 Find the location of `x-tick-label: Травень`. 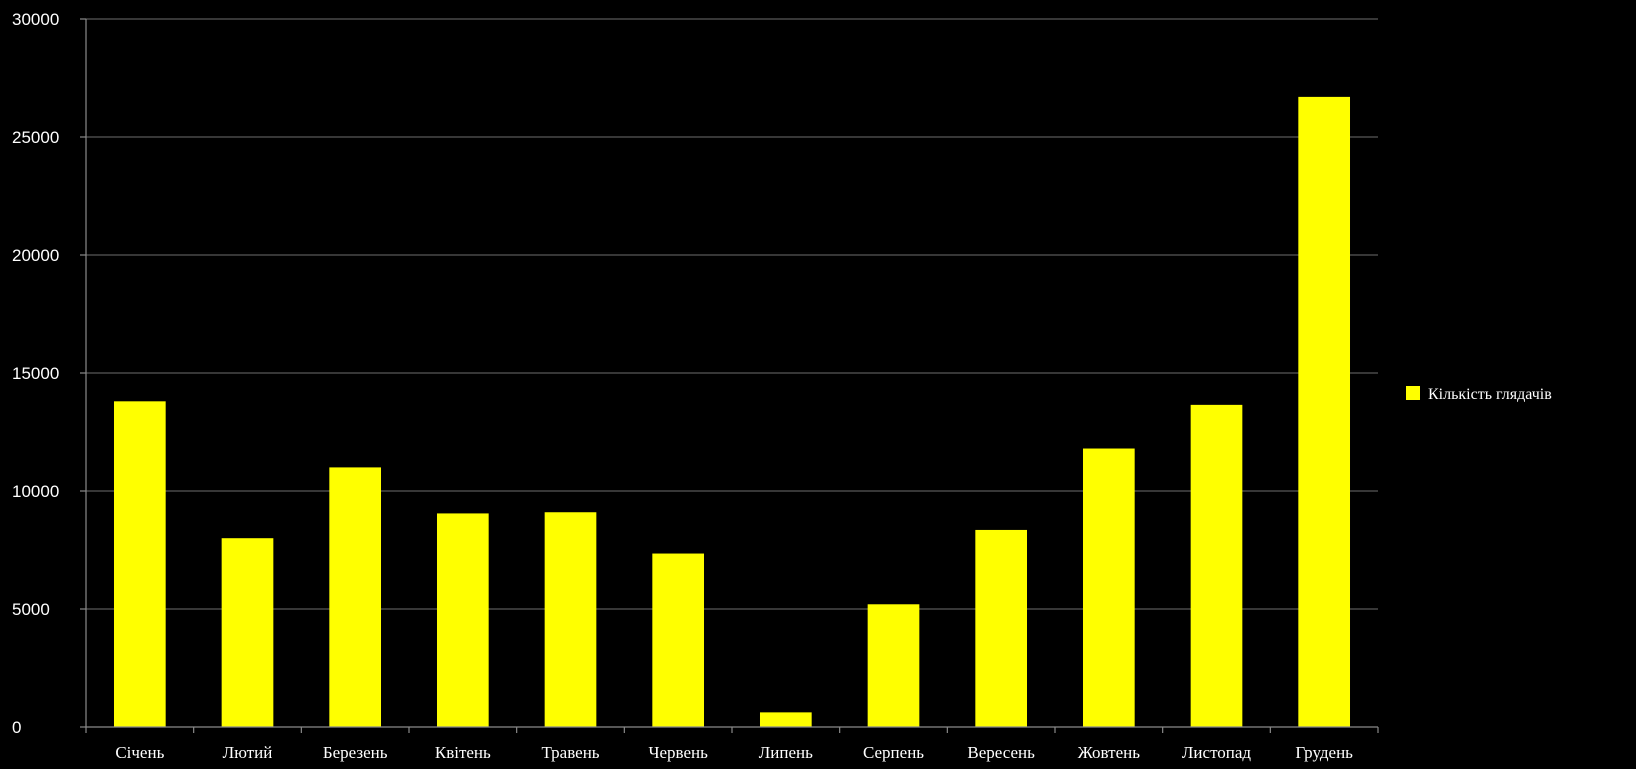

x-tick-label: Травень is located at coordinates (570, 752).